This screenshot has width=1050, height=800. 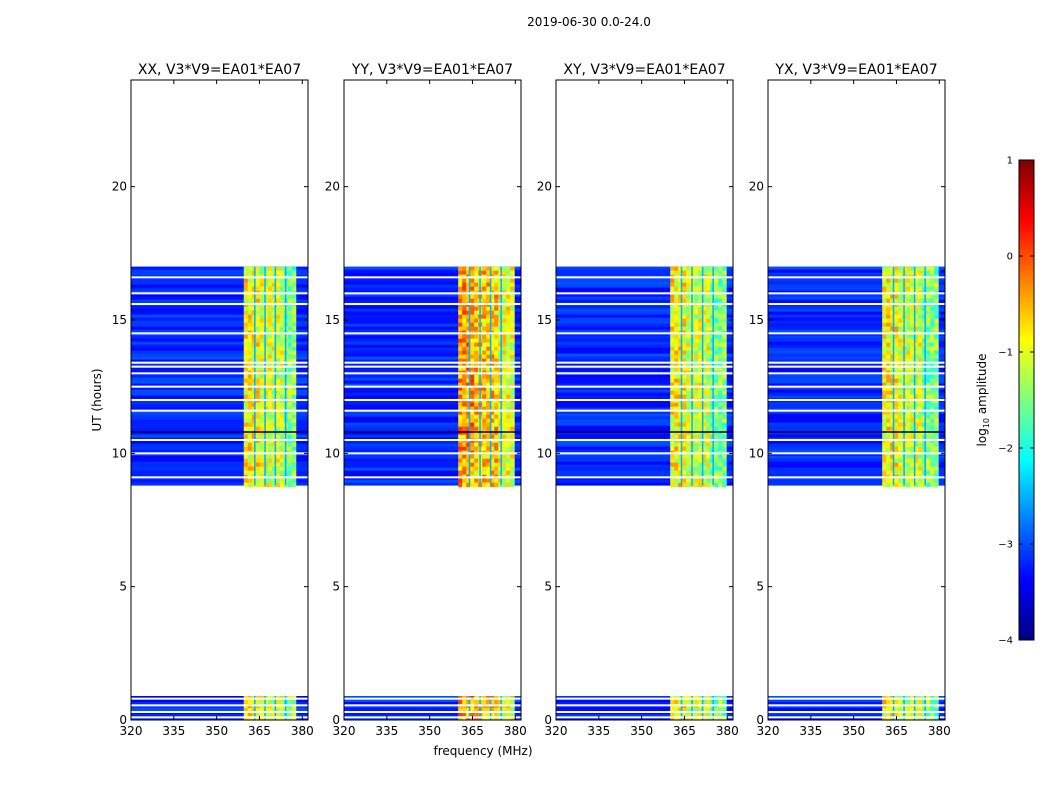 What do you see at coordinates (768, 731) in the screenshot?
I see `x-tick-label: 320` at bounding box center [768, 731].